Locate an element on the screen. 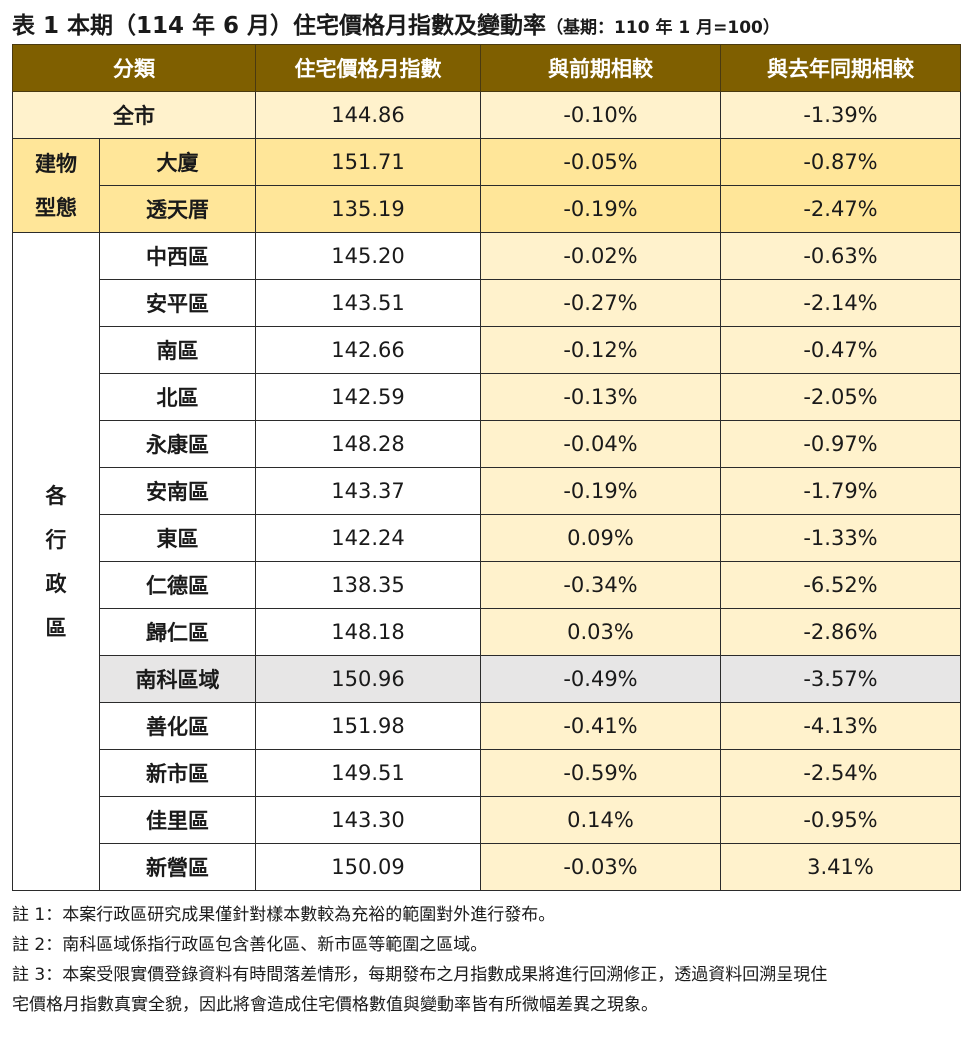 This screenshot has width=973, height=1045. footnote: 註 2：南科區域係指行政區包含善化區、新市區等範圍之區域。 is located at coordinates (250, 945).